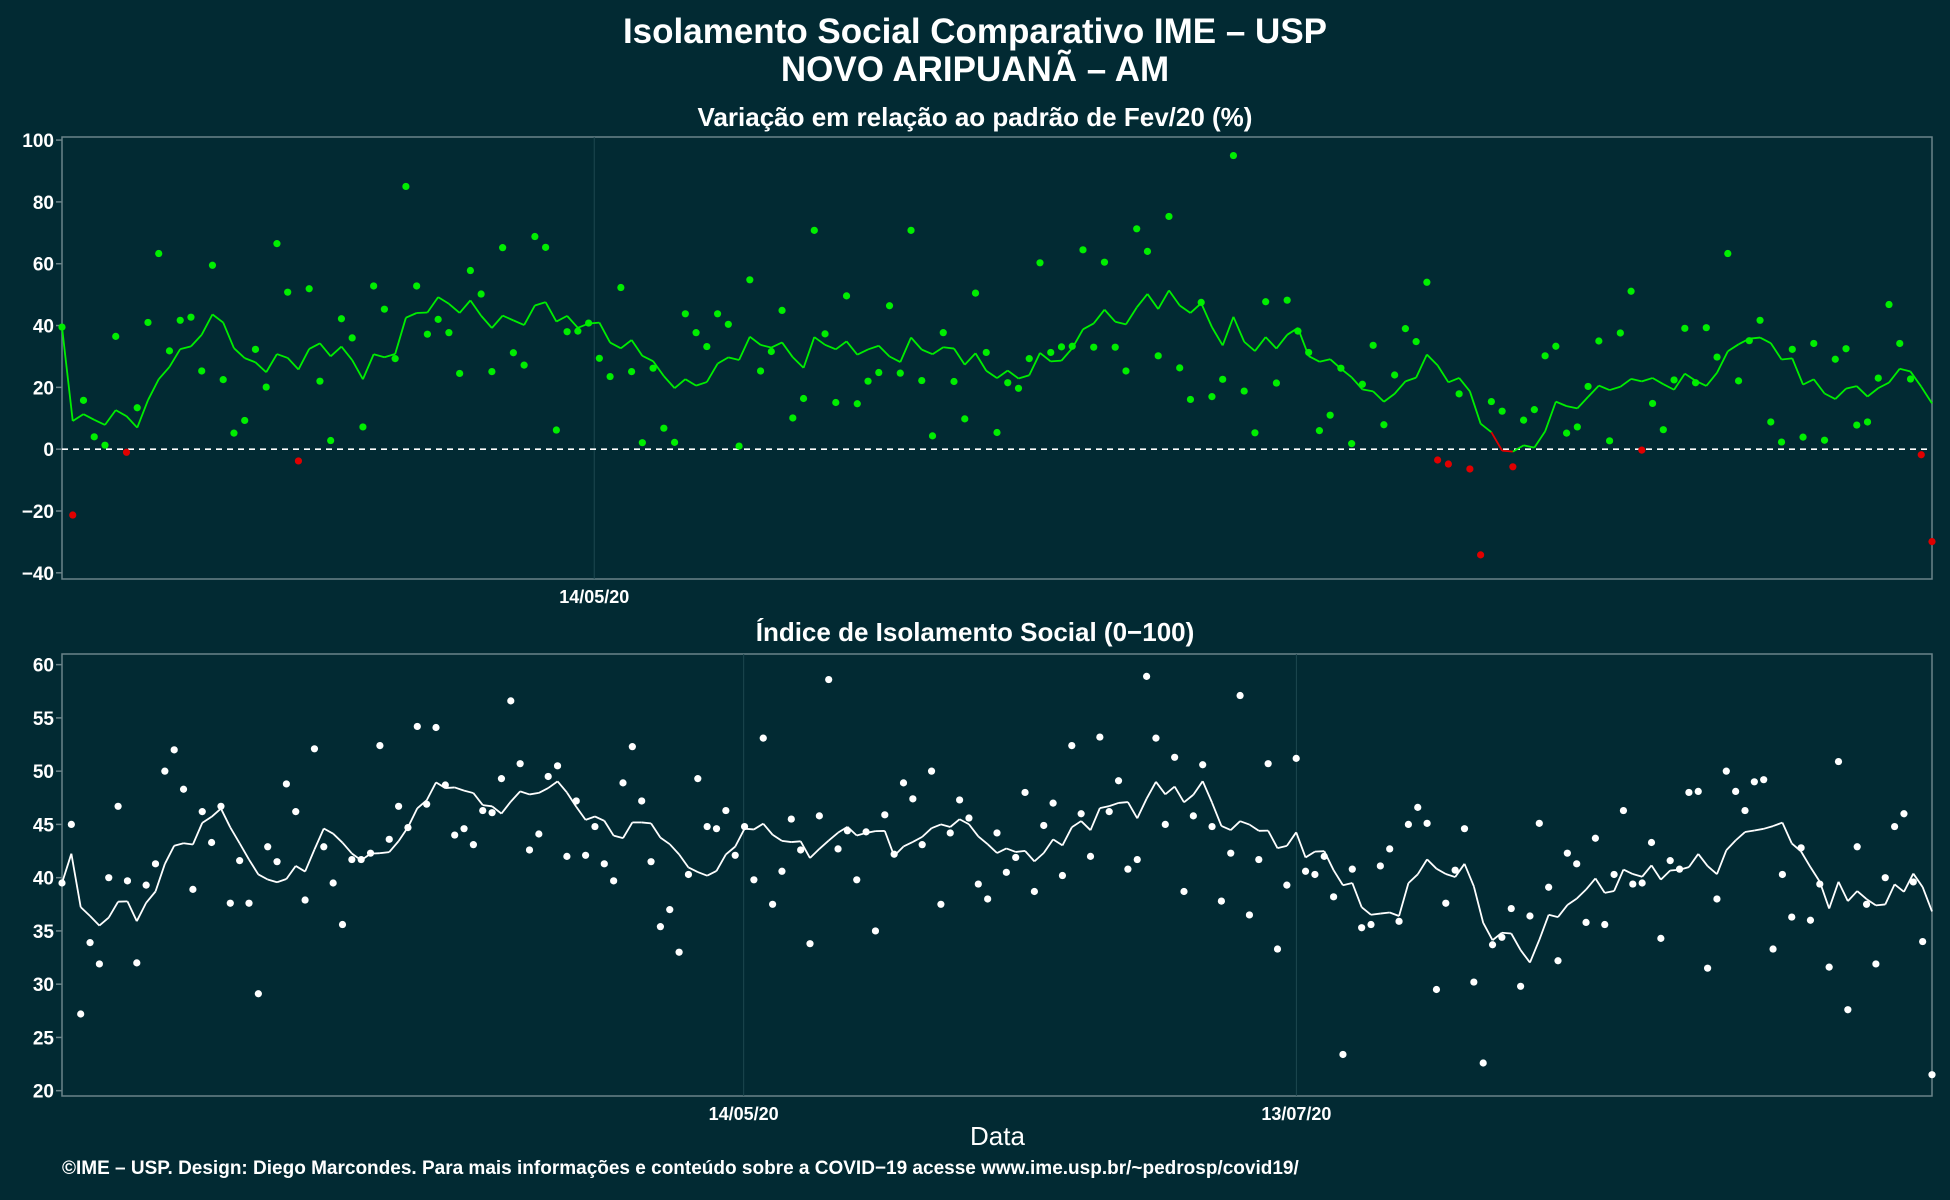 The width and height of the screenshot is (1950, 1200). I want to click on y-tick-label: 40, so click(43, 327).